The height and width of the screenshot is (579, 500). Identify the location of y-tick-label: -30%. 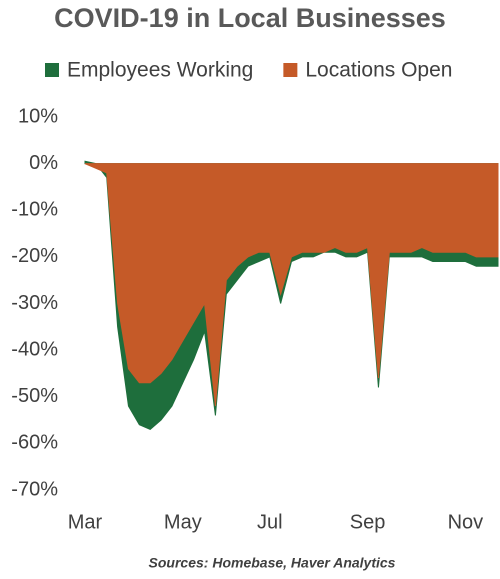
(34, 303).